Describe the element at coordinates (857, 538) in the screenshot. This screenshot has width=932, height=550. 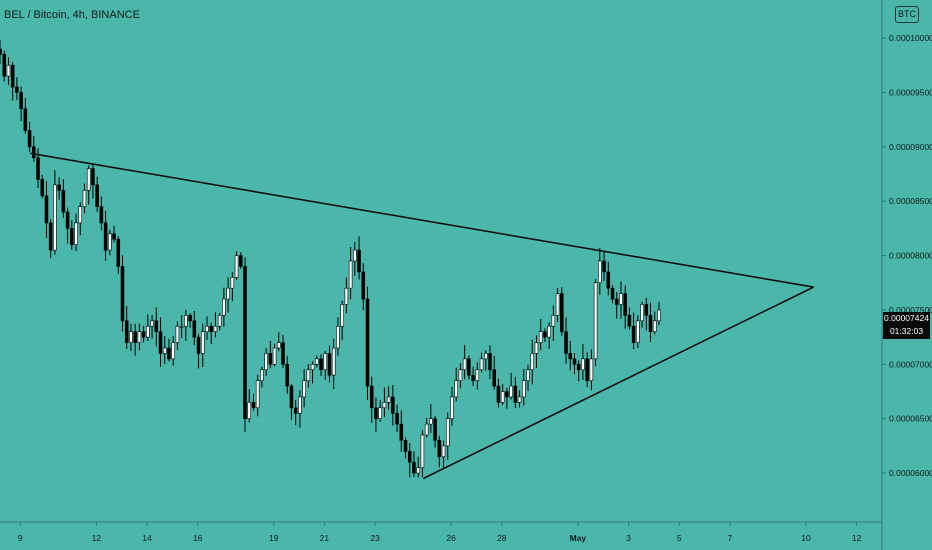
I see `x-tick-label: 12` at that location.